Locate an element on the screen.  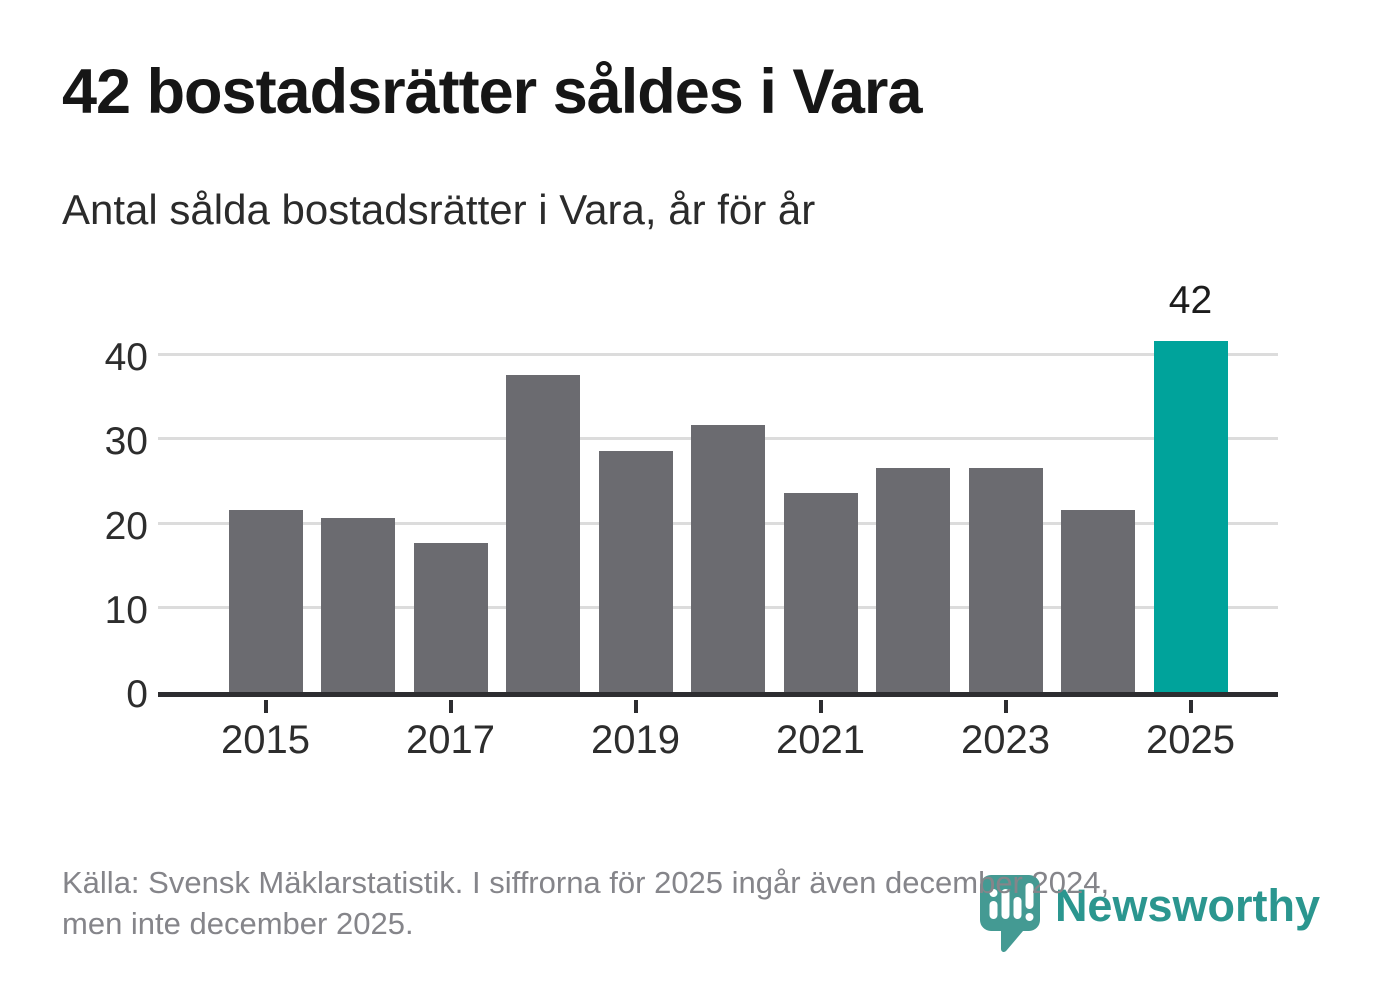
bar-2023 is located at coordinates (1005, 581).